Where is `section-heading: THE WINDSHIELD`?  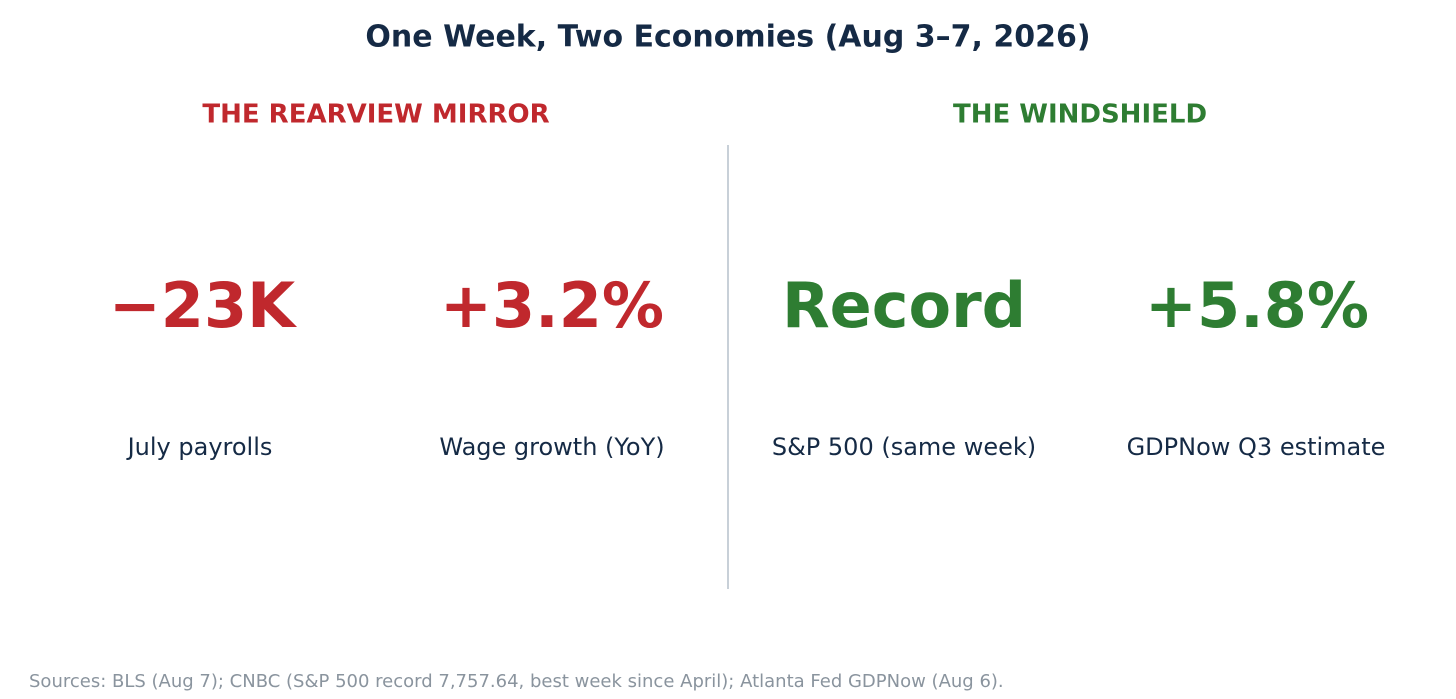
section-heading: THE WINDSHIELD is located at coordinates (1080, 115).